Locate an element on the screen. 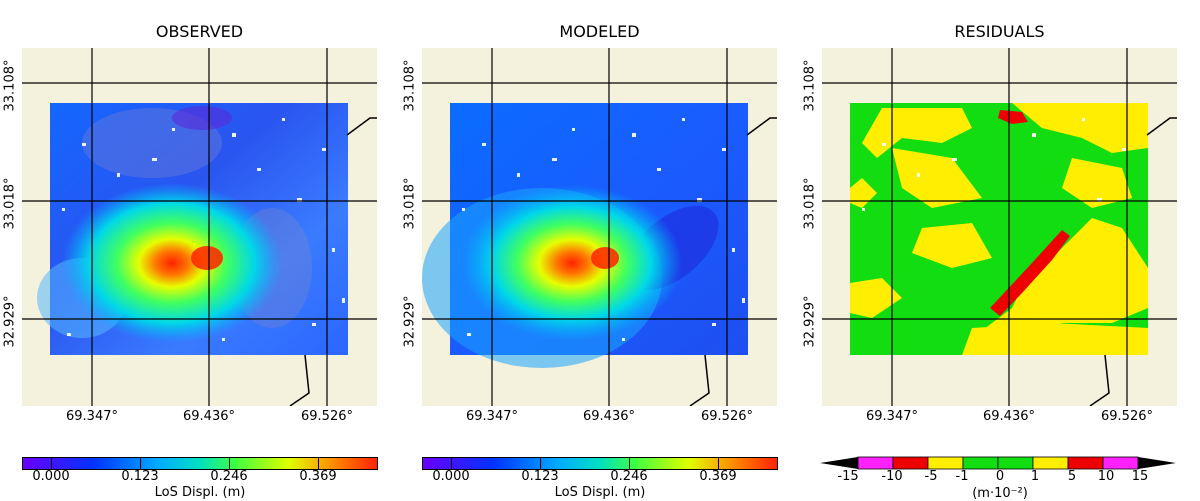 The image size is (1200, 501). colorbar-tick: 1 is located at coordinates (1035, 476).